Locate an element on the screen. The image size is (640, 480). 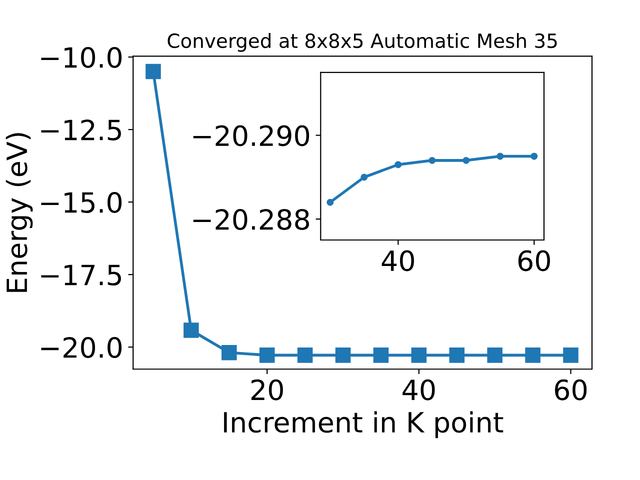
y-axis-title: Energy (eV) is located at coordinates (19, 212).